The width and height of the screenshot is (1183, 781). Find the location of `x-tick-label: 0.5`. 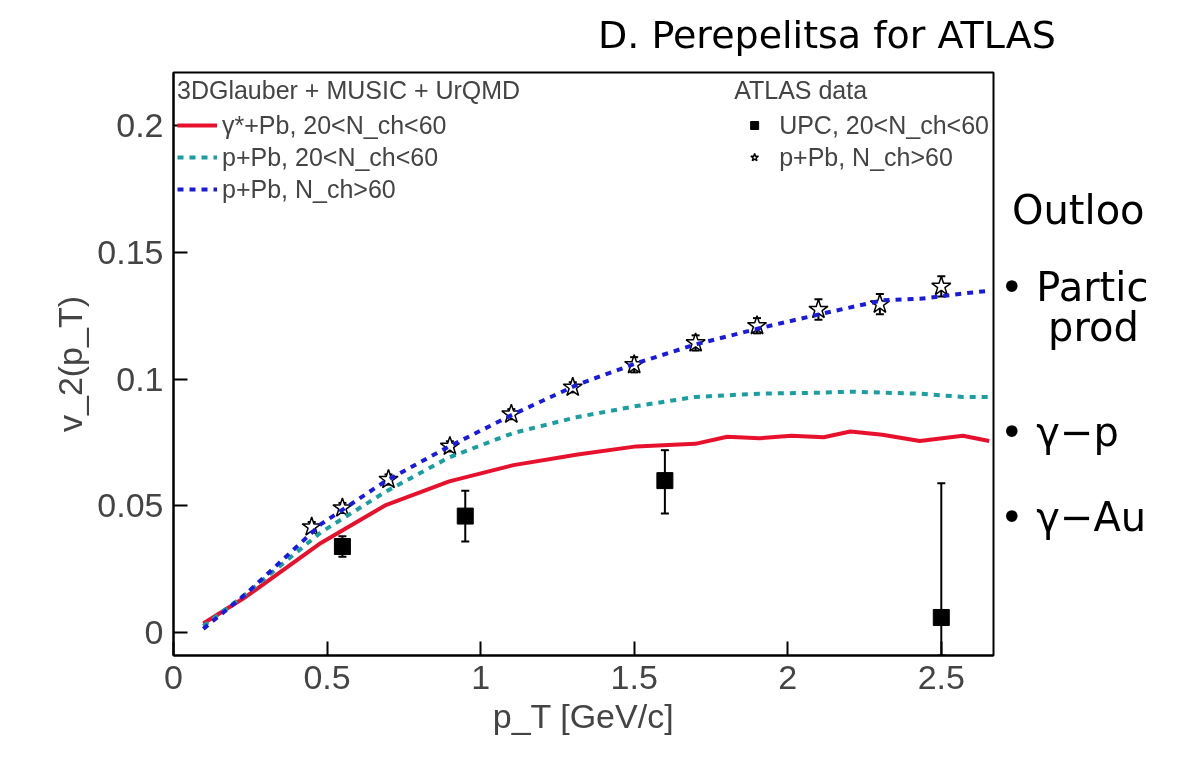

x-tick-label: 0.5 is located at coordinates (327, 676).